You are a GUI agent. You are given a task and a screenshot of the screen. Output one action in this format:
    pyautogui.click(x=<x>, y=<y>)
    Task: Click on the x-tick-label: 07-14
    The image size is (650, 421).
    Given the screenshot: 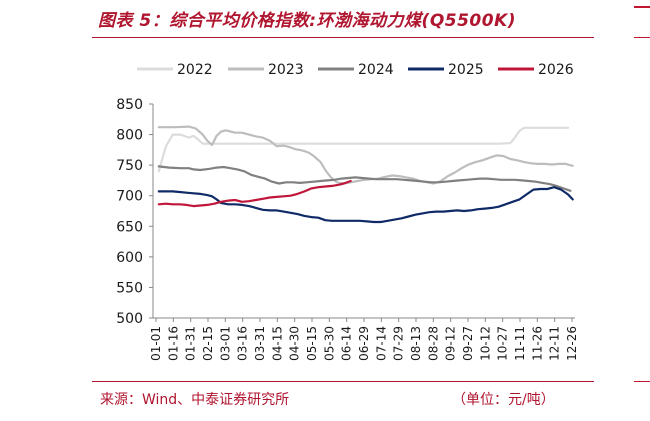 What is the action you would take?
    pyautogui.click(x=381, y=343)
    